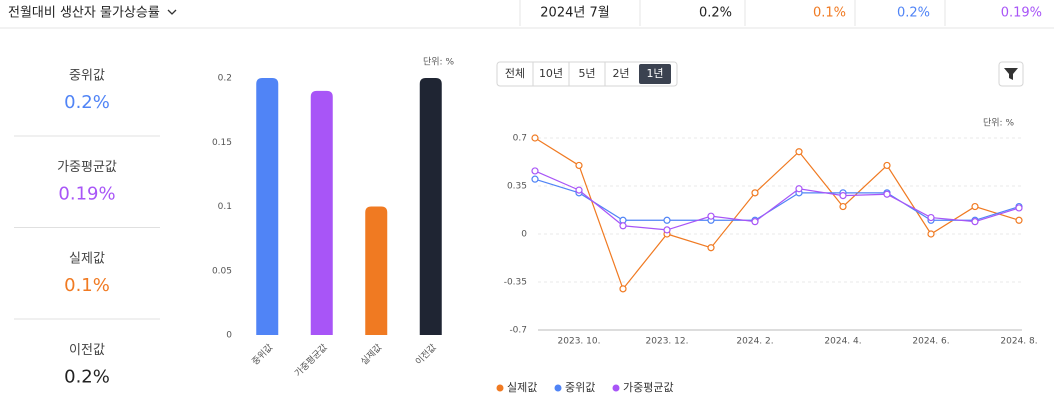 This screenshot has width=1054, height=408. I want to click on y-tick-label: 0.35, so click(517, 187).